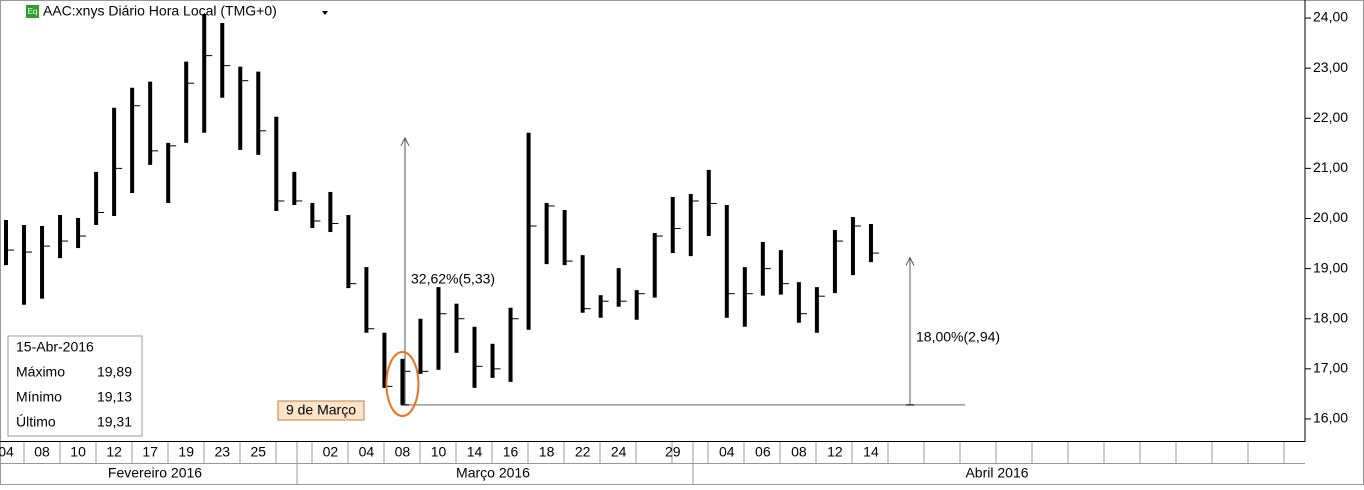  What do you see at coordinates (1330, 217) in the screenshot?
I see `y-tick-label: 20,00` at bounding box center [1330, 217].